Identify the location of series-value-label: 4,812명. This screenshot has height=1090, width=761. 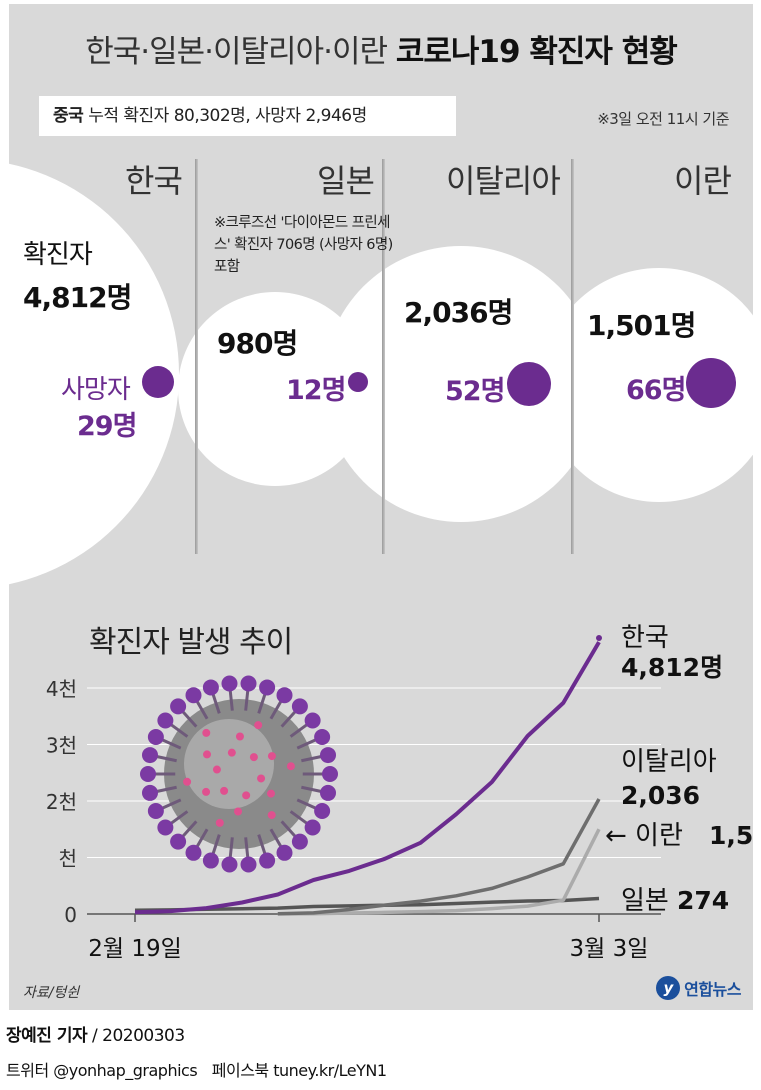
(672, 667).